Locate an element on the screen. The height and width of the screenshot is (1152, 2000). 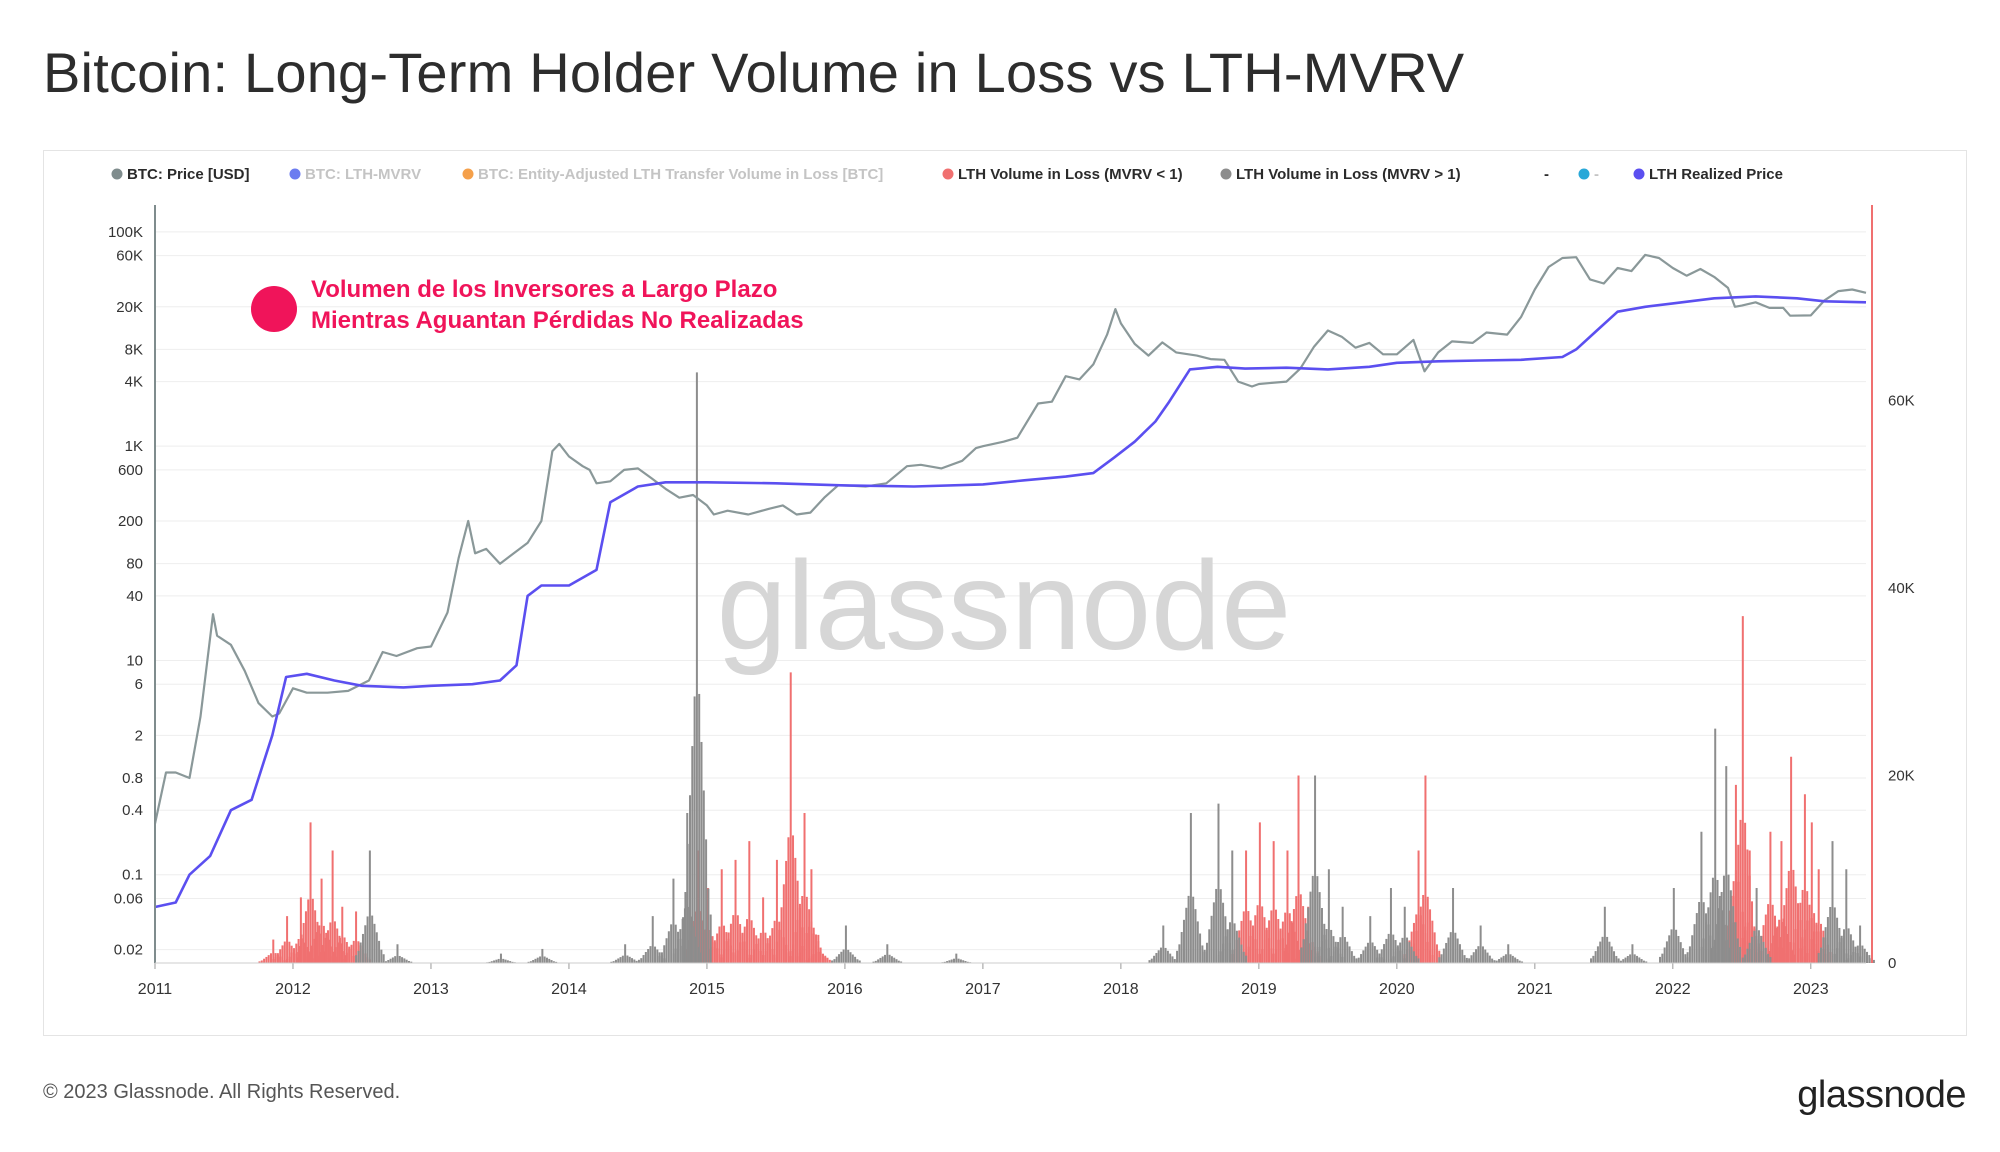
y-left-tick-label: 600 is located at coordinates (130, 470).